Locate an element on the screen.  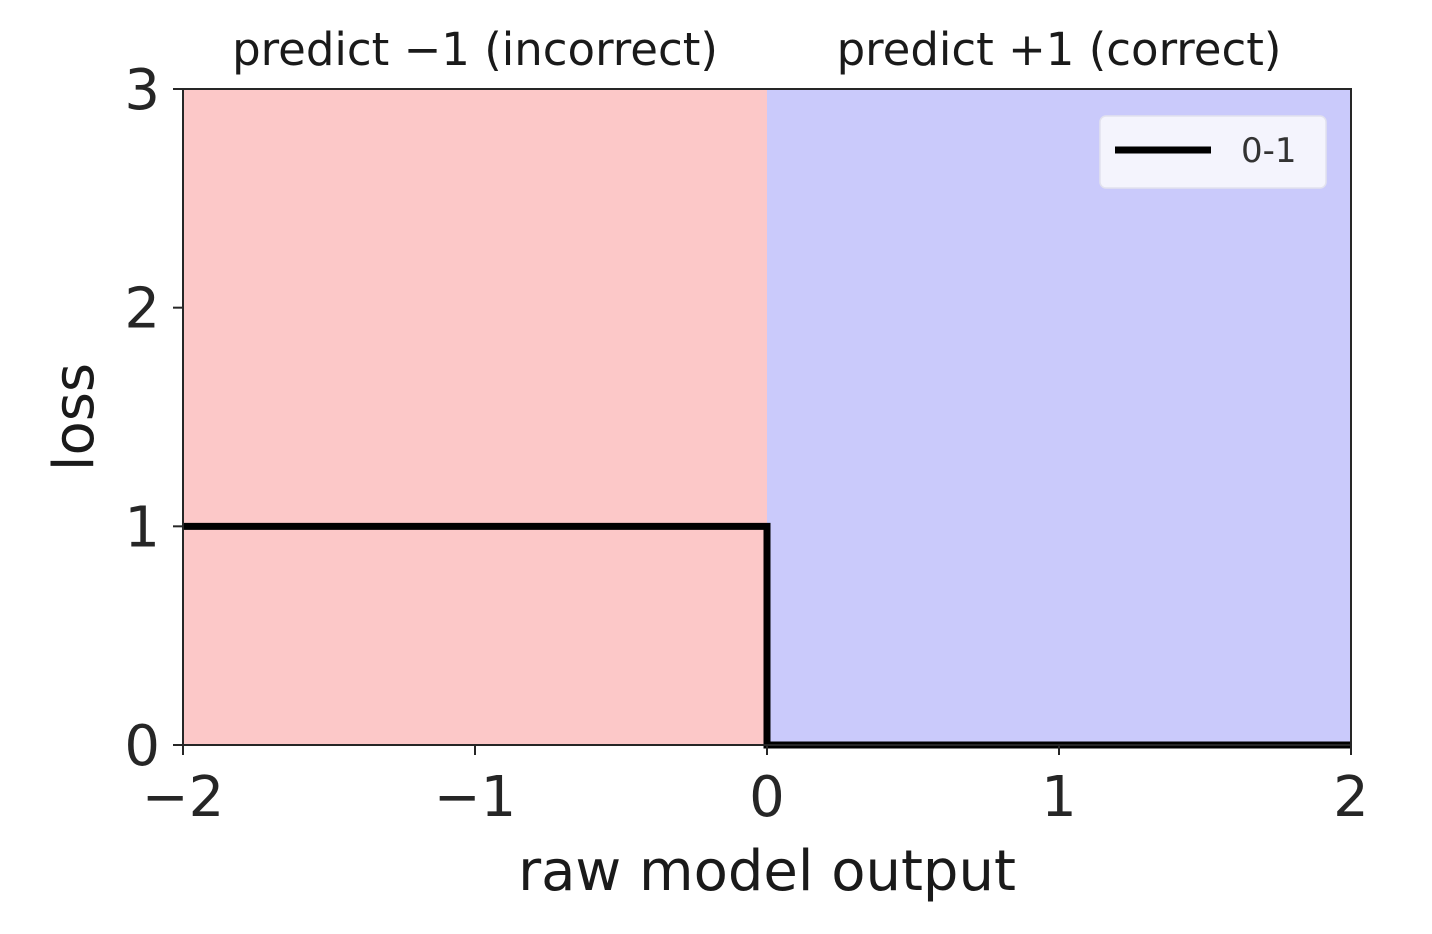
x-axis-label: raw model output is located at coordinates (767, 871).